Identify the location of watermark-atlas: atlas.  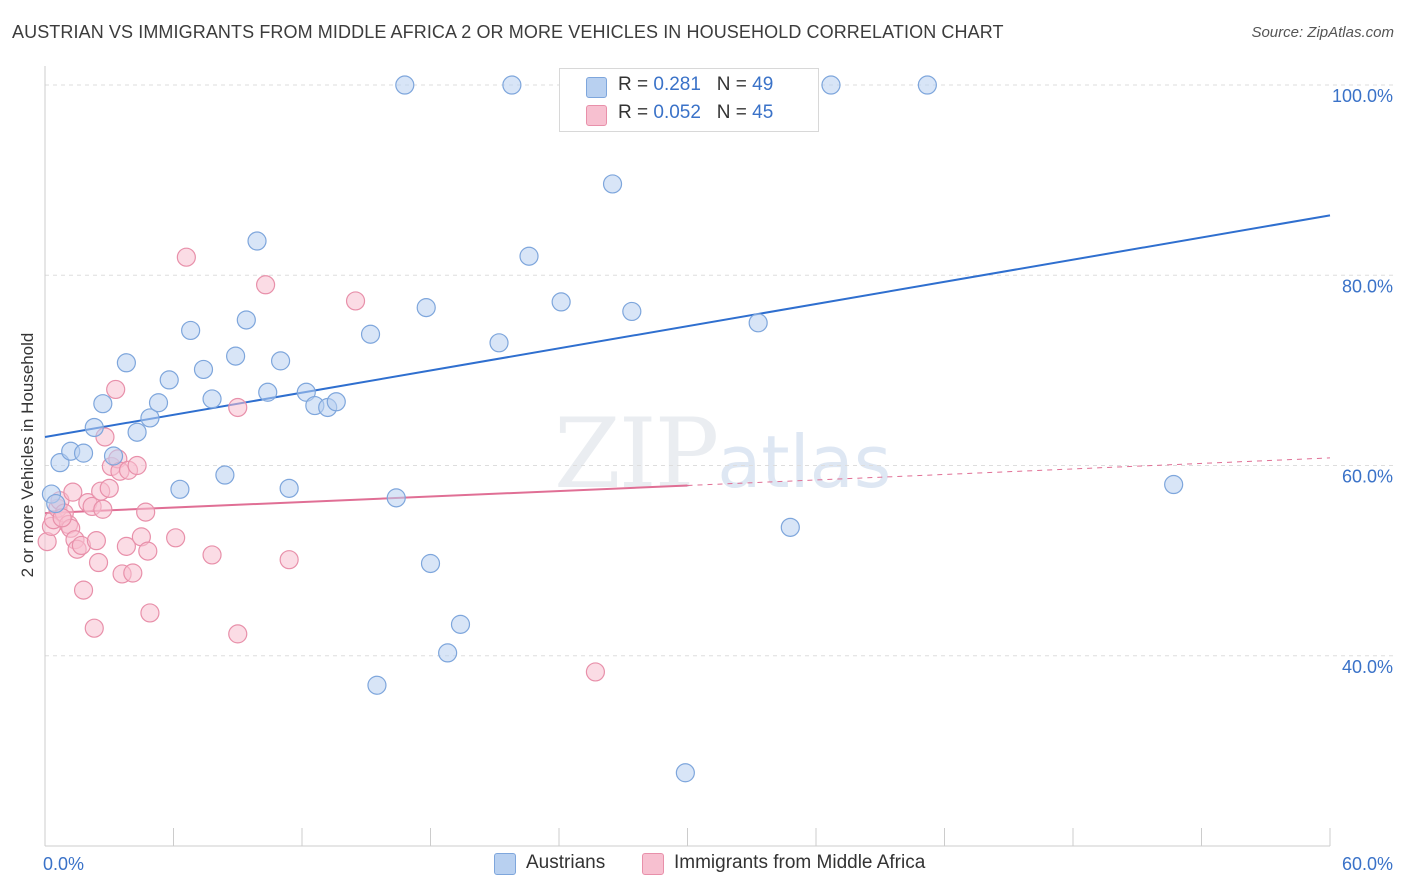
(804, 462).